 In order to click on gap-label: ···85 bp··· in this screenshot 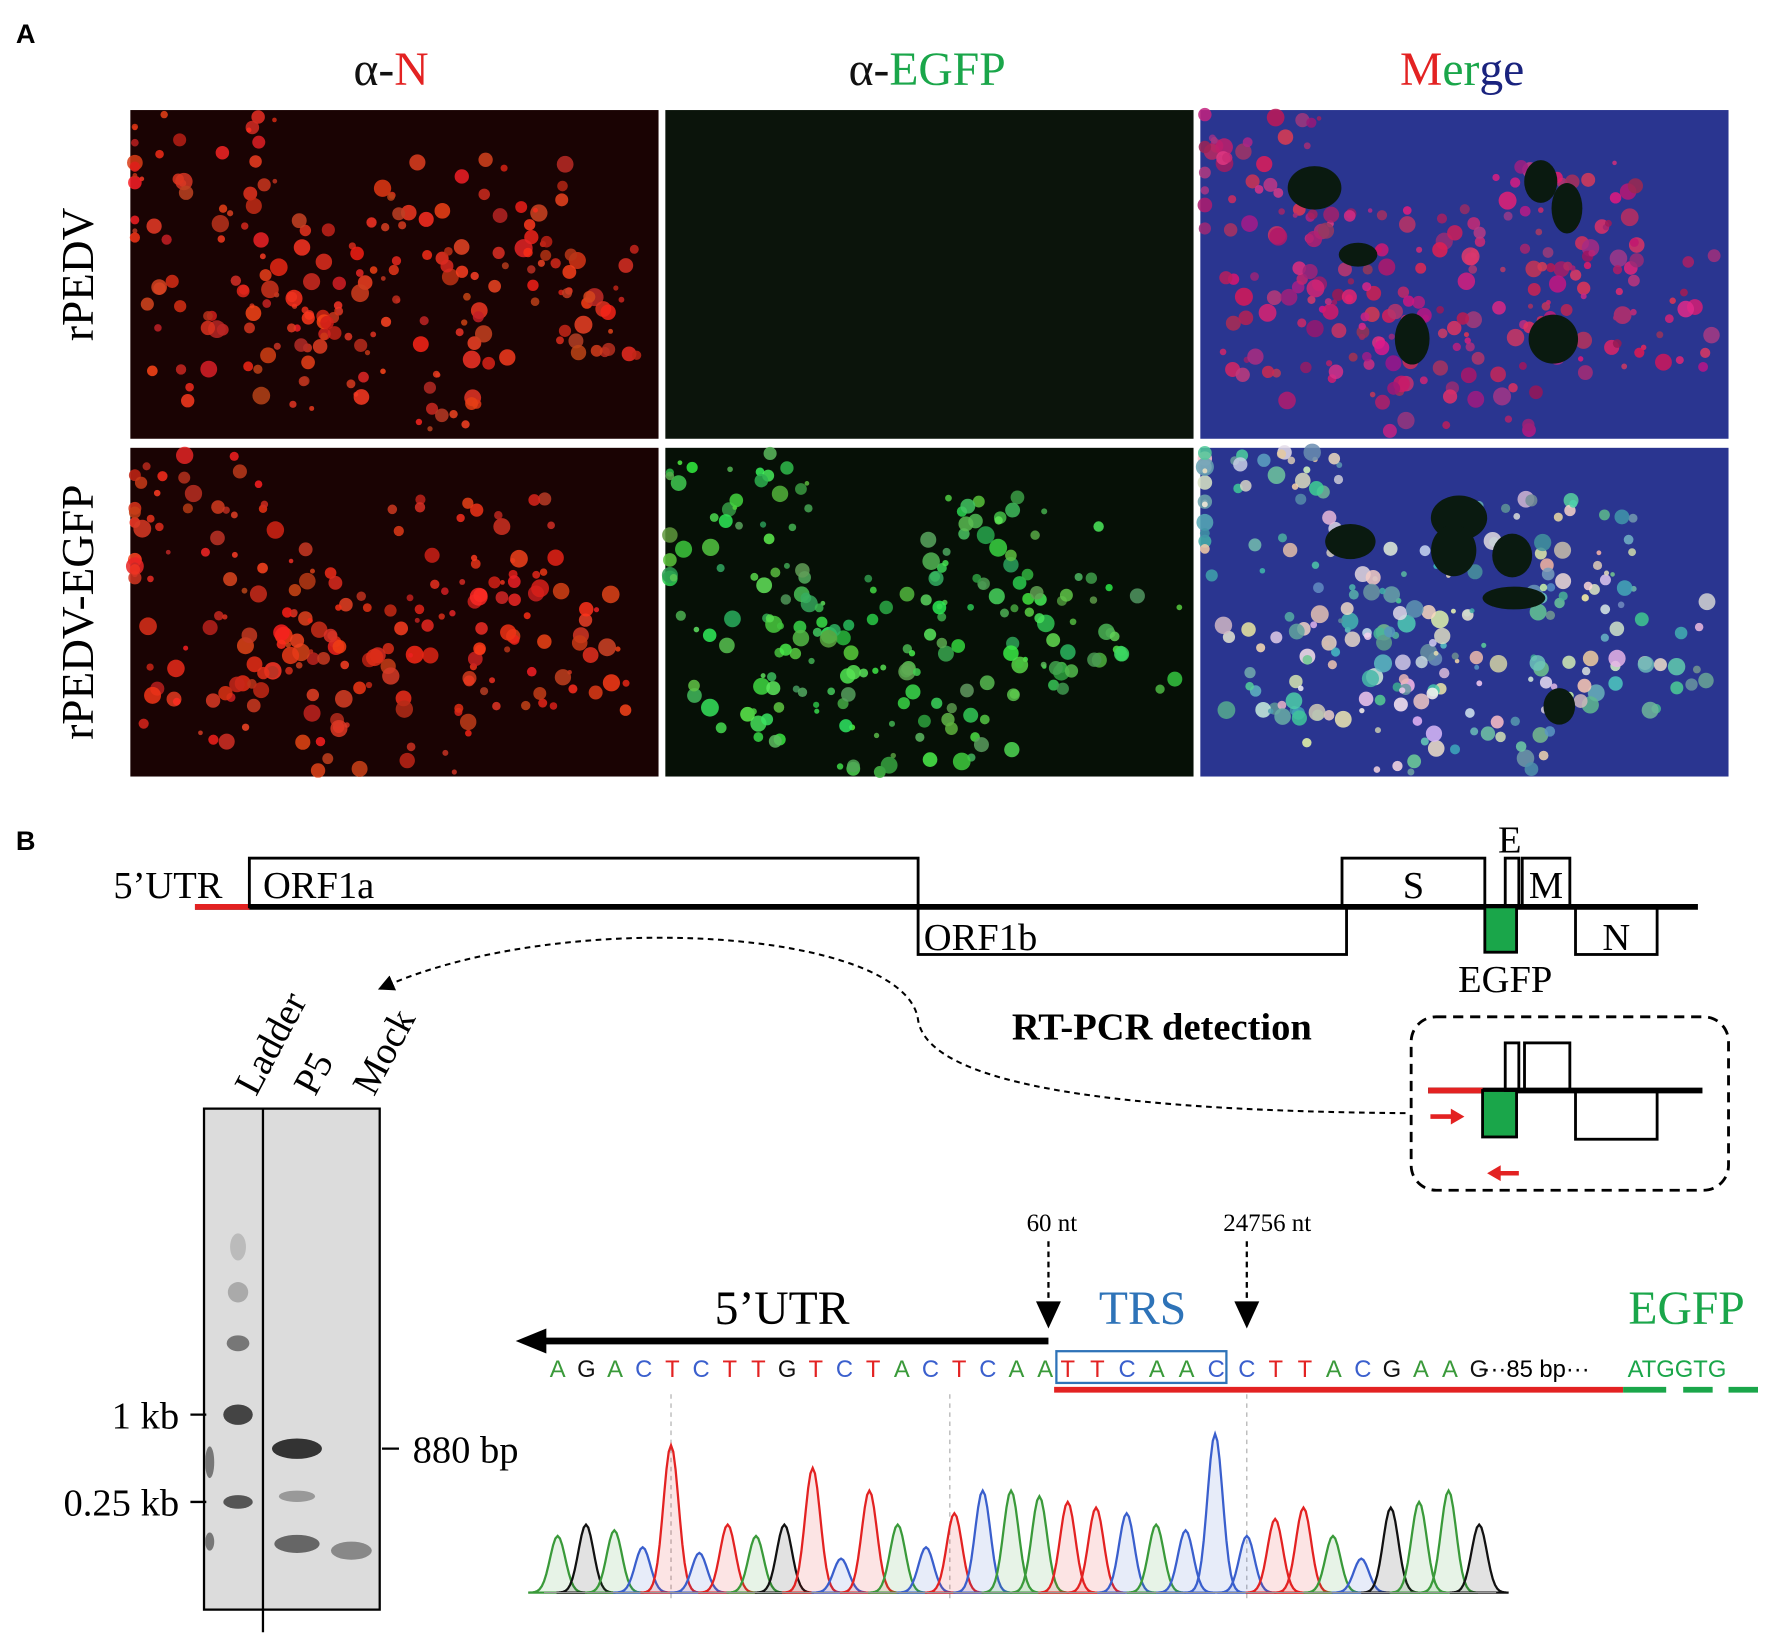, I will do `click(1536, 1369)`.